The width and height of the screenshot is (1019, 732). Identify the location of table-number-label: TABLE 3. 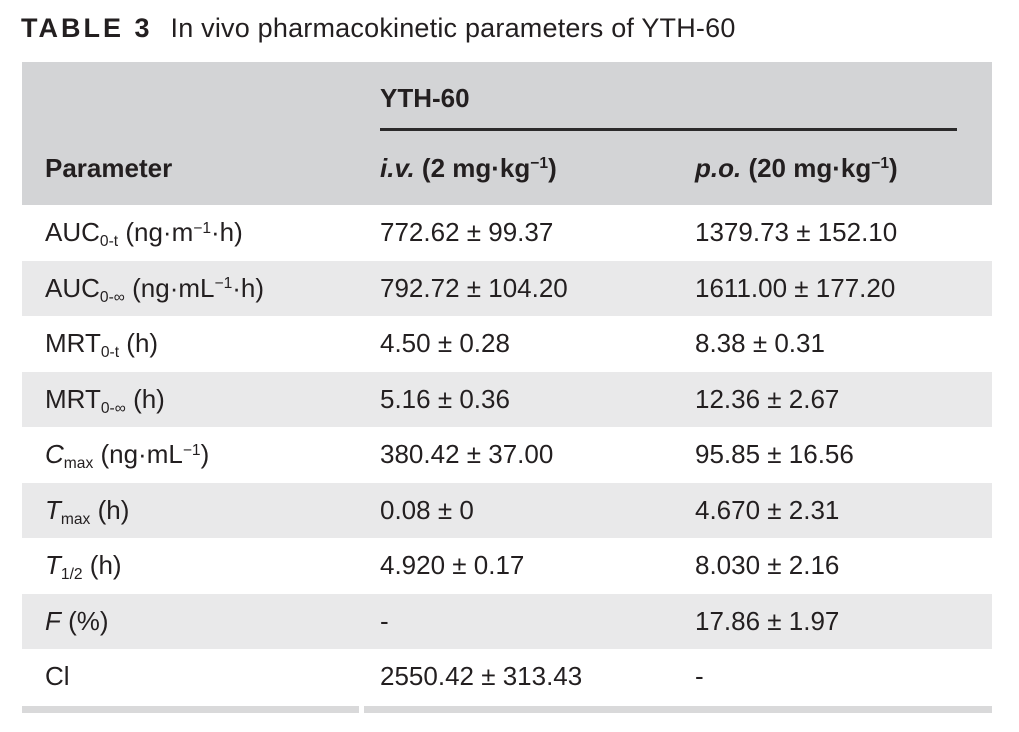
(87, 28).